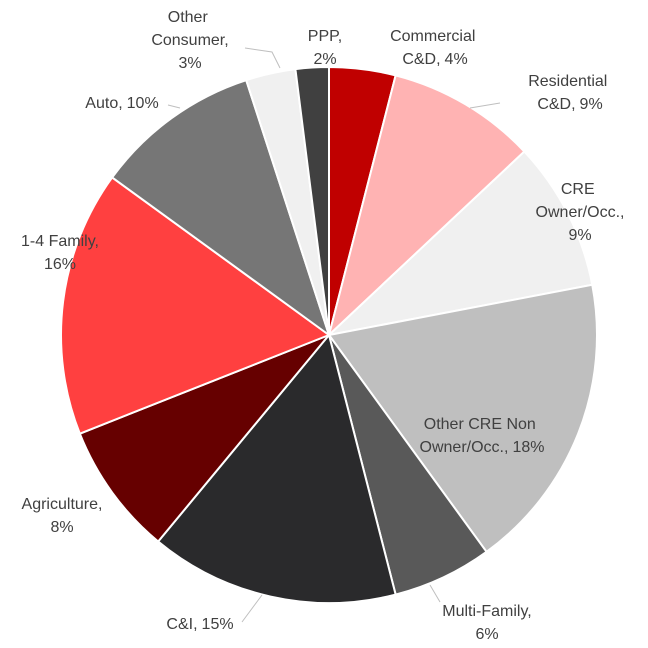  I want to click on label-line: Other CRE Non, so click(482, 424).